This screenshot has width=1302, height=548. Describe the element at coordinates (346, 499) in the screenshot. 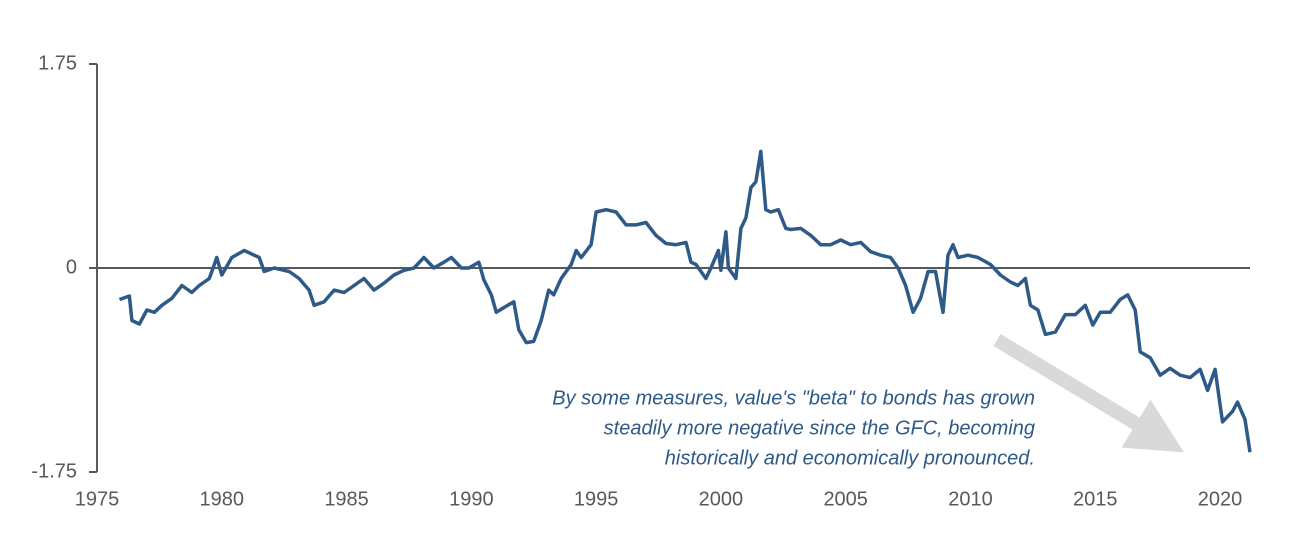

I see `x-tick-label: 1985` at that location.